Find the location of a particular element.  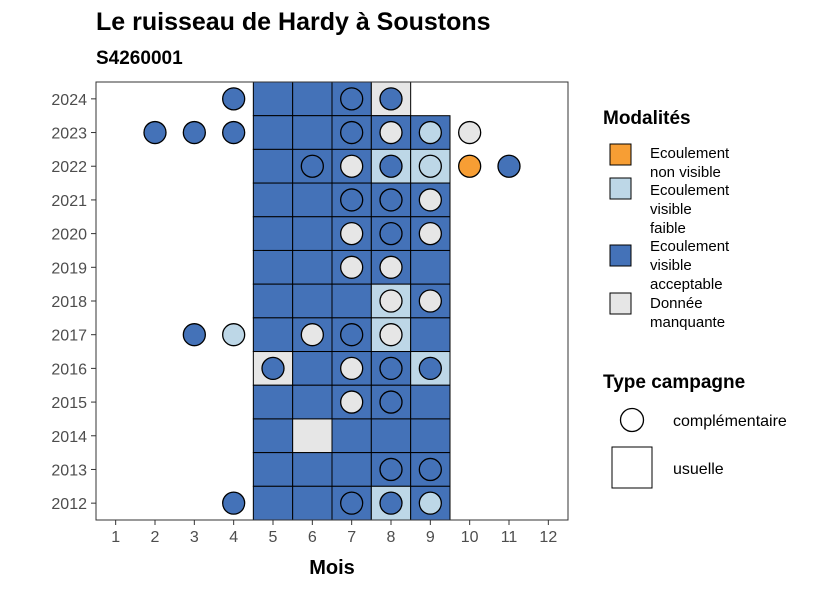

y-tick-label: 2013 is located at coordinates (69, 470).